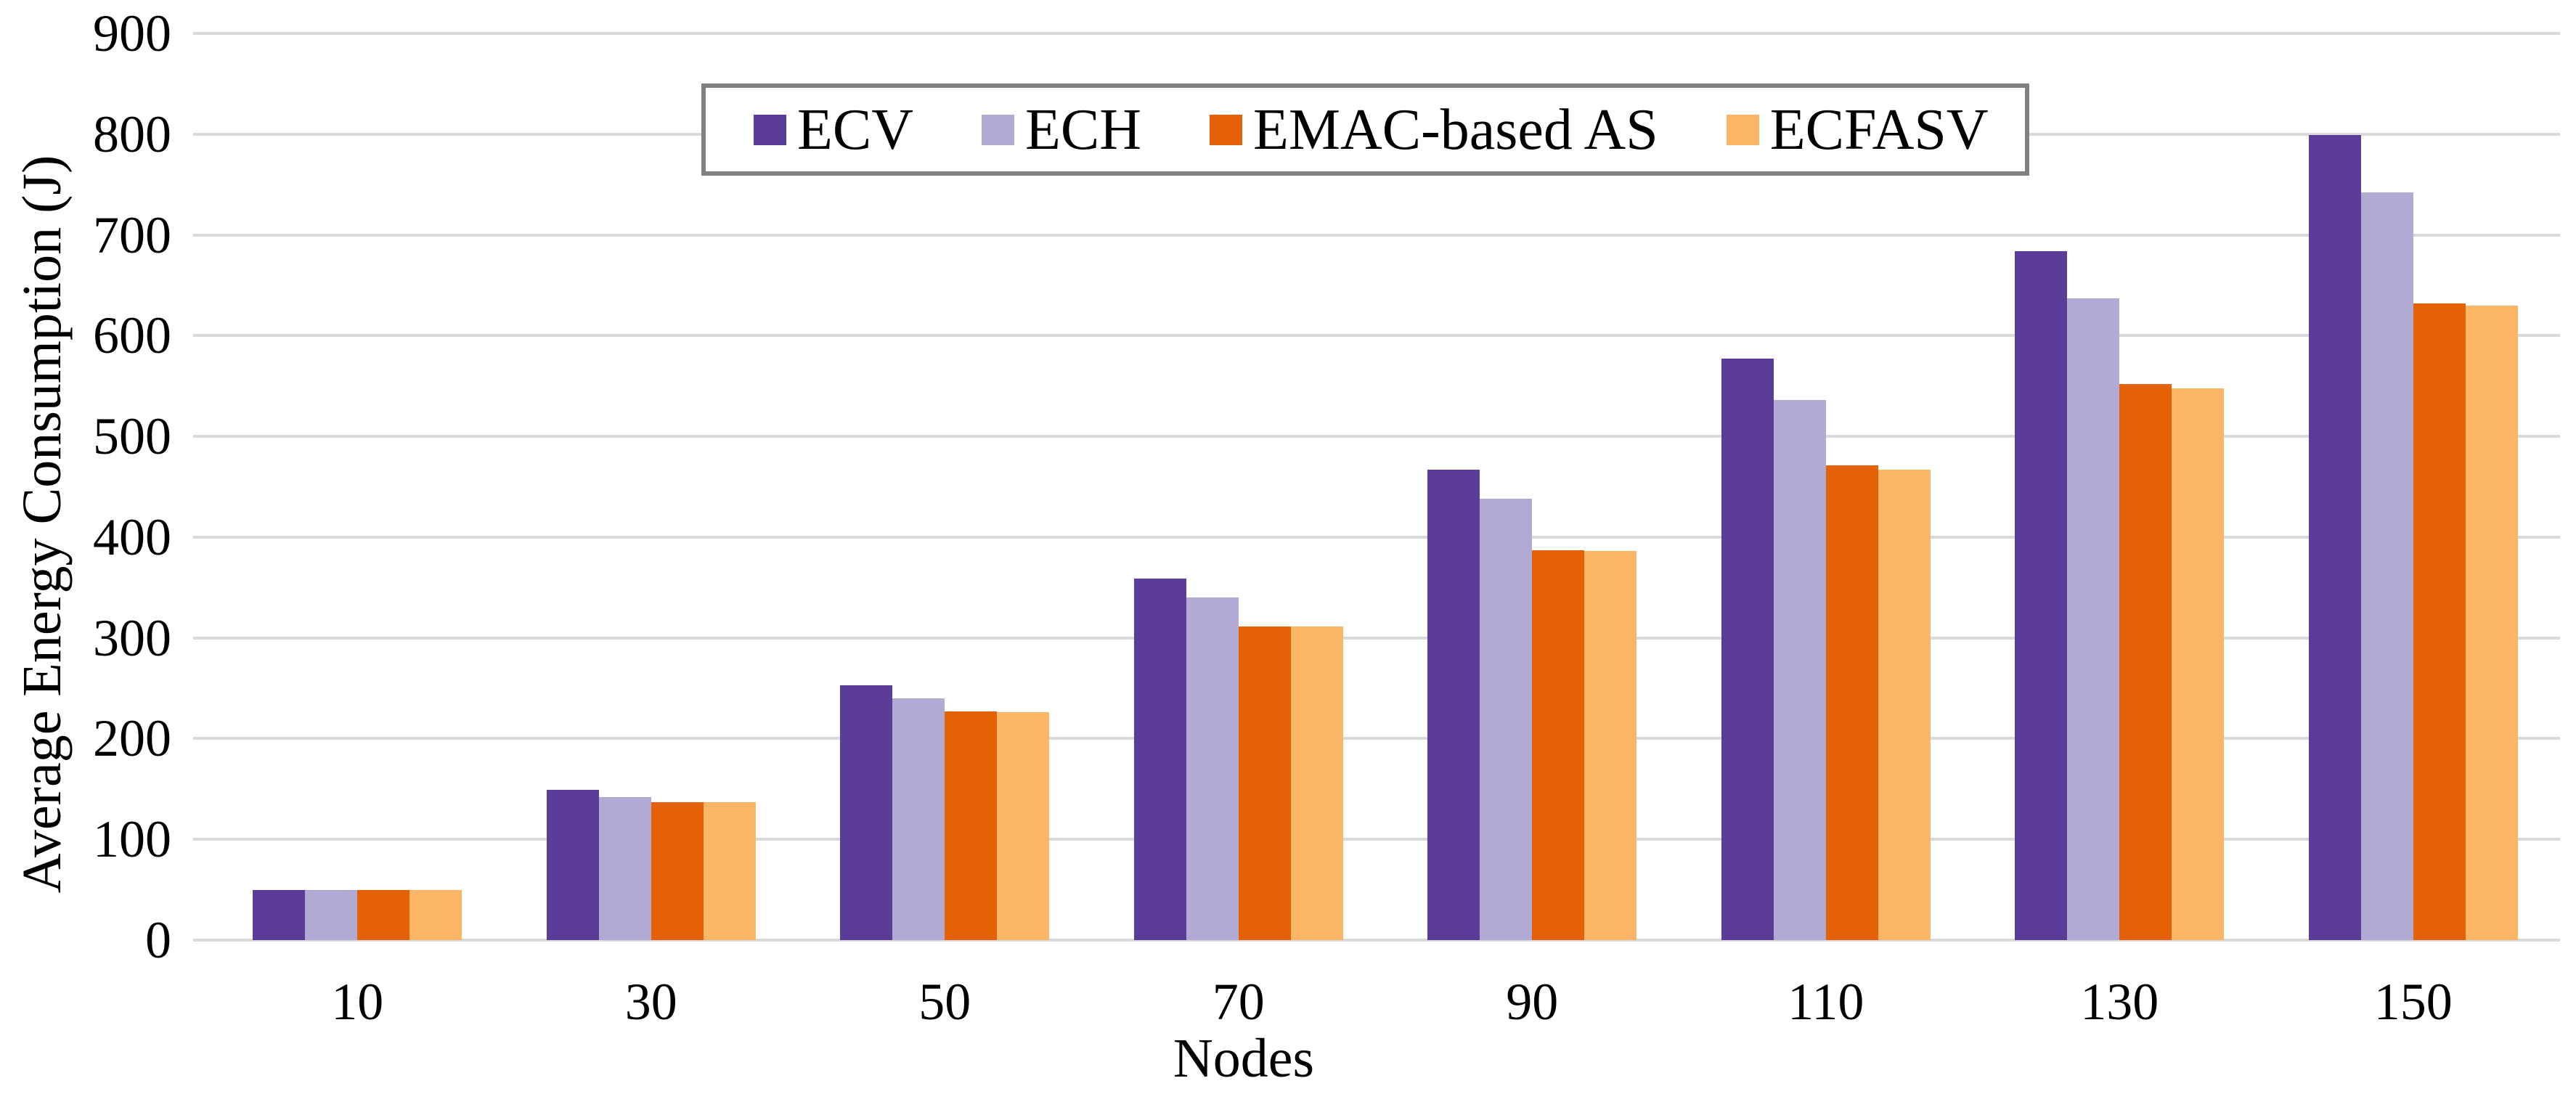 The image size is (2576, 1094). What do you see at coordinates (998, 130) in the screenshot?
I see `legend-swatch-ech` at bounding box center [998, 130].